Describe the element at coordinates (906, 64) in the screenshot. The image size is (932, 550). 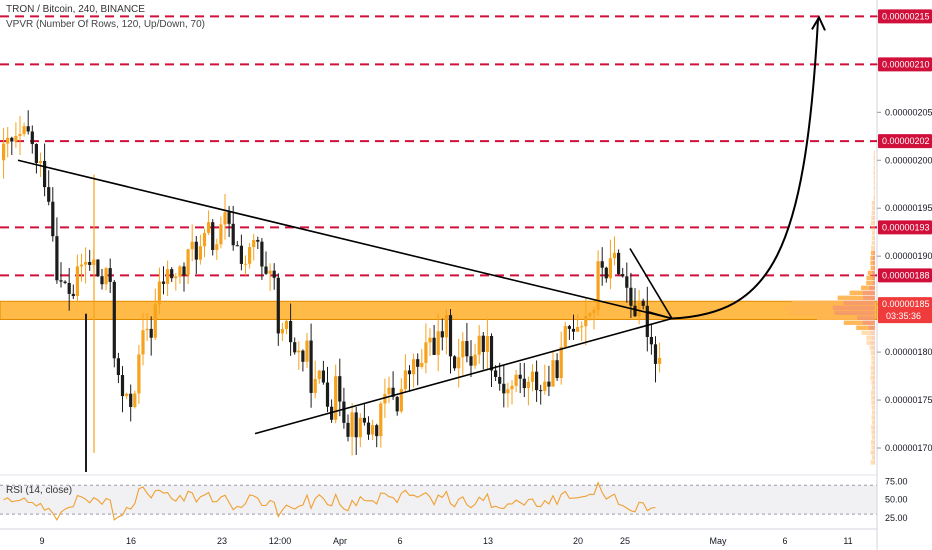
I see `resistance-badge-label: 0.00000210` at that location.